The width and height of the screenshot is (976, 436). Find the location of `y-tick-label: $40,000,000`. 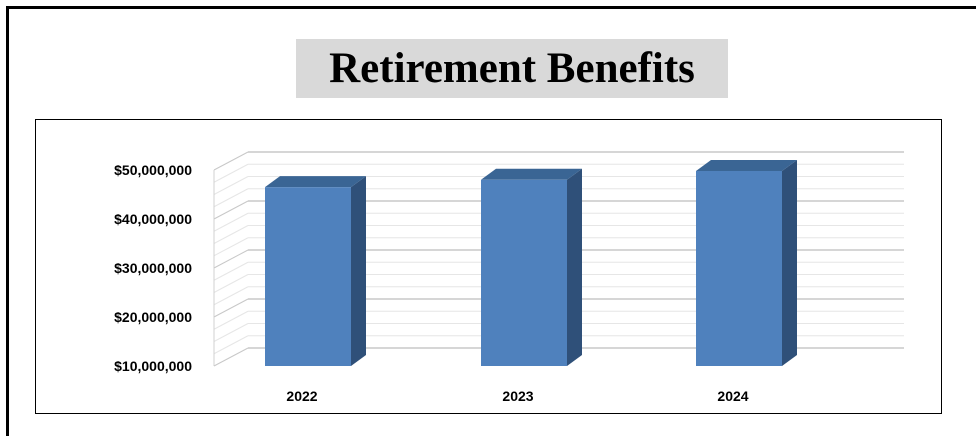

y-tick-label: $40,000,000 is located at coordinates (153, 219).